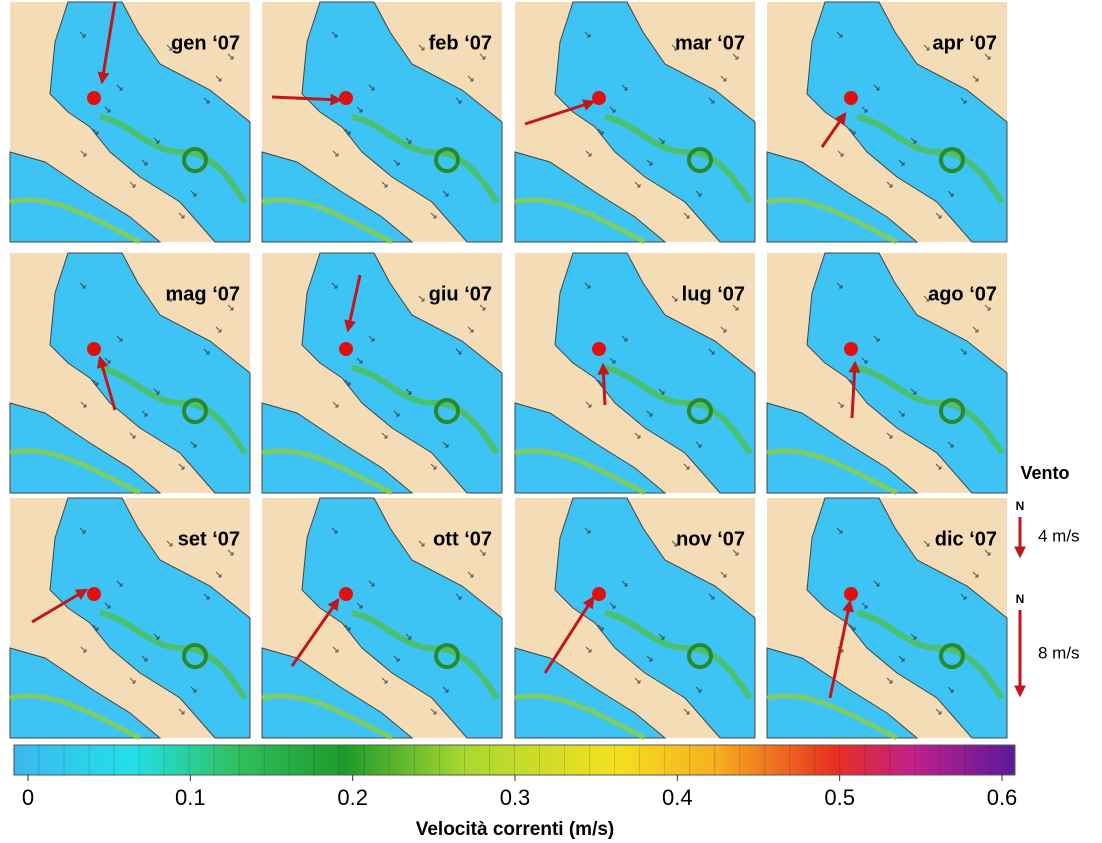 This screenshot has height=843, width=1102. What do you see at coordinates (966, 539) in the screenshot?
I see `panel-label: dic ‘07` at bounding box center [966, 539].